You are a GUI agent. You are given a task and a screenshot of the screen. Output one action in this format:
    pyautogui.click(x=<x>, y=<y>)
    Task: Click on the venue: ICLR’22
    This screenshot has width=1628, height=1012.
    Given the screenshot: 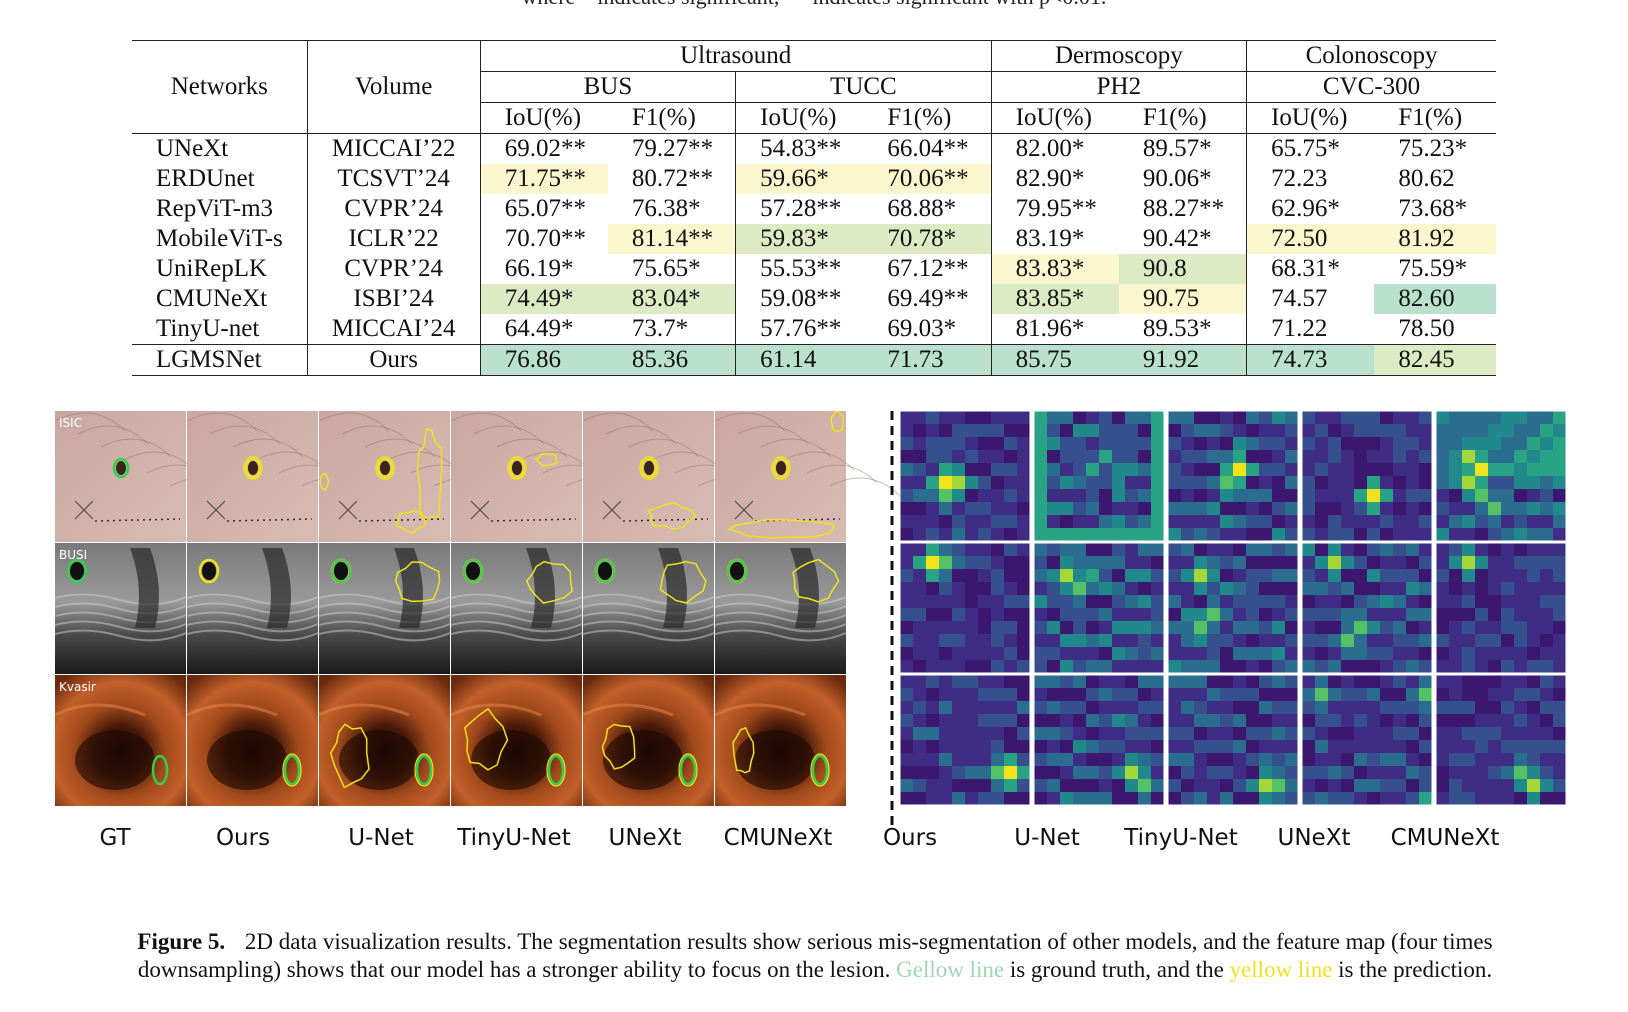 What is the action you would take?
    pyautogui.click(x=393, y=239)
    